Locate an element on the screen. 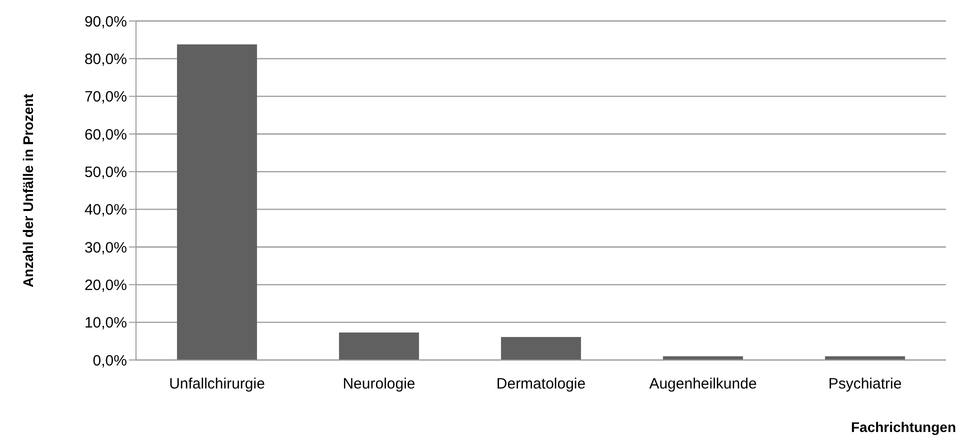  y-axis-title: Anzahl der Unfälle in Prozent is located at coordinates (28, 190).